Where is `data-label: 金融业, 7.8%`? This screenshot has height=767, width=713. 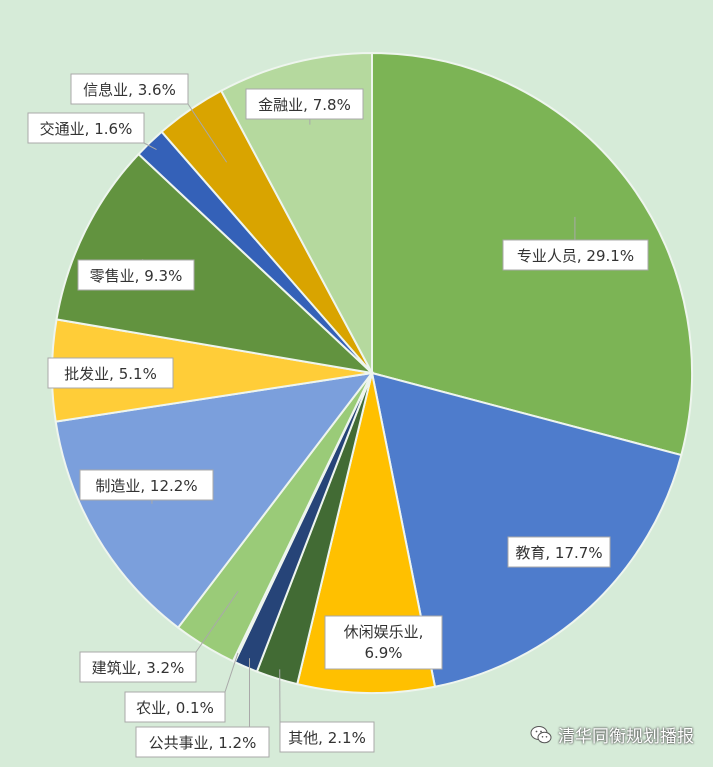 data-label: 金融业, 7.8% is located at coordinates (304, 105).